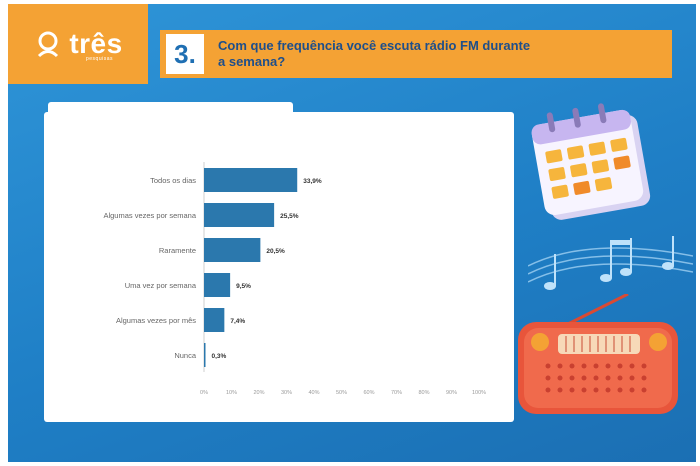 The height and width of the screenshot is (466, 700). Describe the element at coordinates (185, 355) in the screenshot. I see `category-label: Nunca` at that location.